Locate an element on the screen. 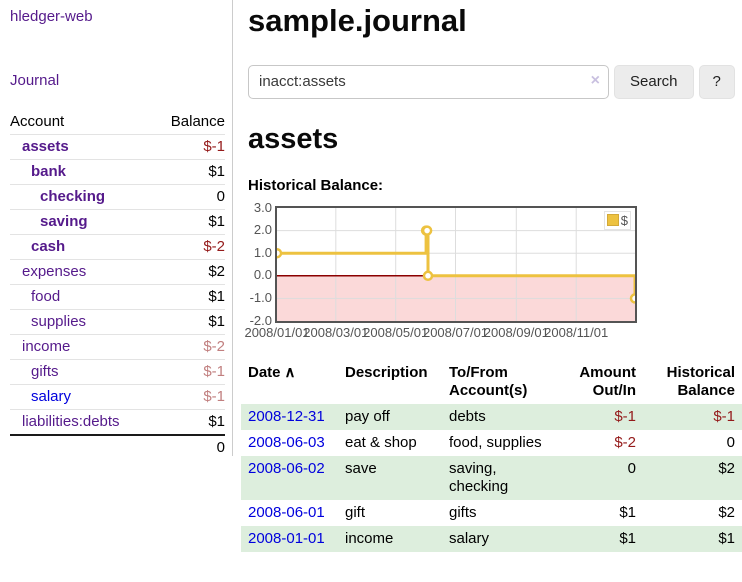  account-link: gifts is located at coordinates (45, 371).